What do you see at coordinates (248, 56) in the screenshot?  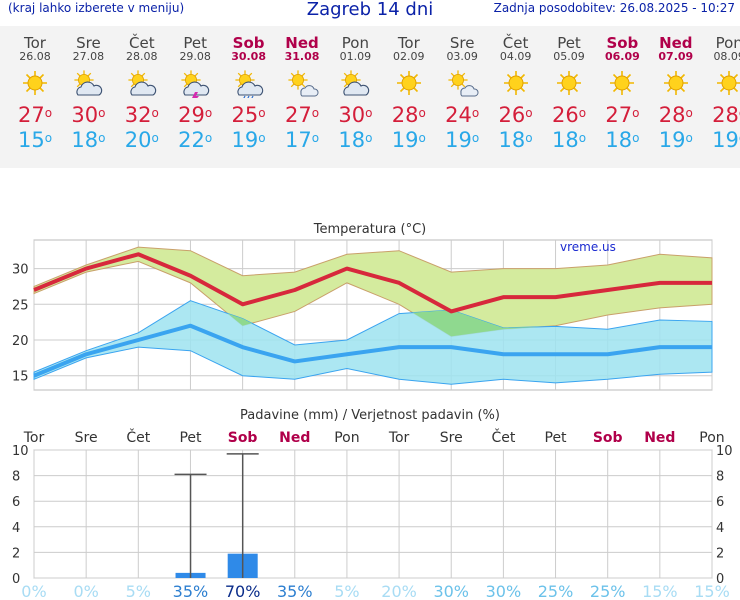 I see `day-date: 30.08` at bounding box center [248, 56].